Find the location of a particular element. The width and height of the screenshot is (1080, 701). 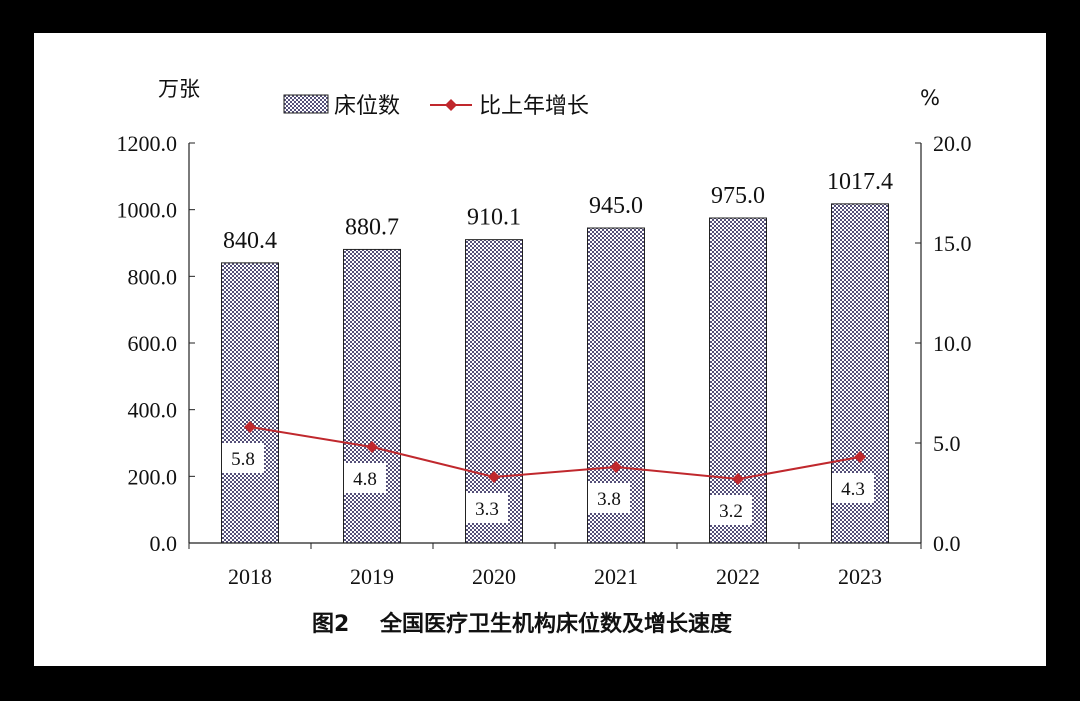

bar-value-label: 945.0 is located at coordinates (616, 206).